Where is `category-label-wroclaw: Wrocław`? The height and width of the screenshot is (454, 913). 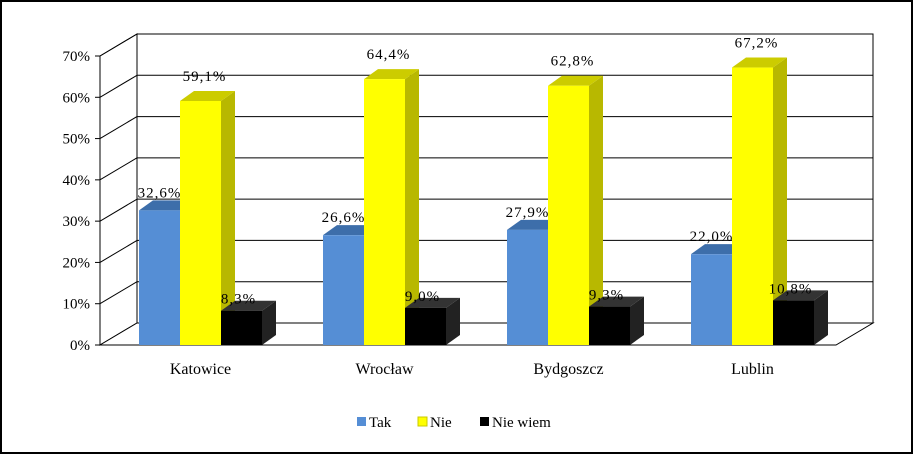
category-label-wroclaw: Wrocław is located at coordinates (385, 369).